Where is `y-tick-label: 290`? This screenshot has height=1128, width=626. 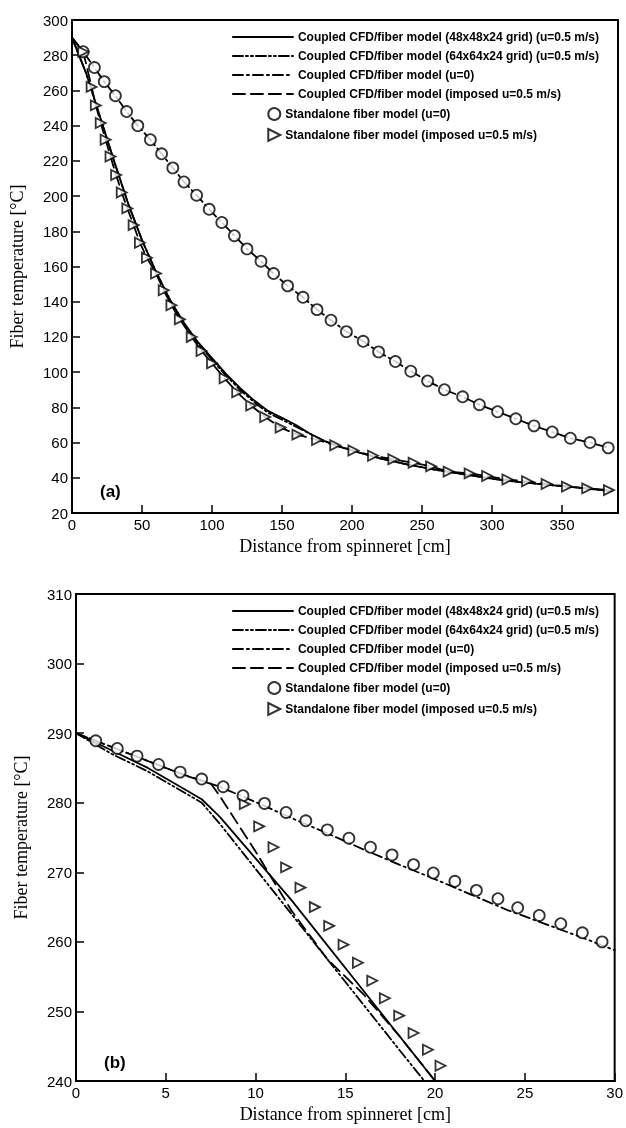 y-tick-label: 290 is located at coordinates (59, 733).